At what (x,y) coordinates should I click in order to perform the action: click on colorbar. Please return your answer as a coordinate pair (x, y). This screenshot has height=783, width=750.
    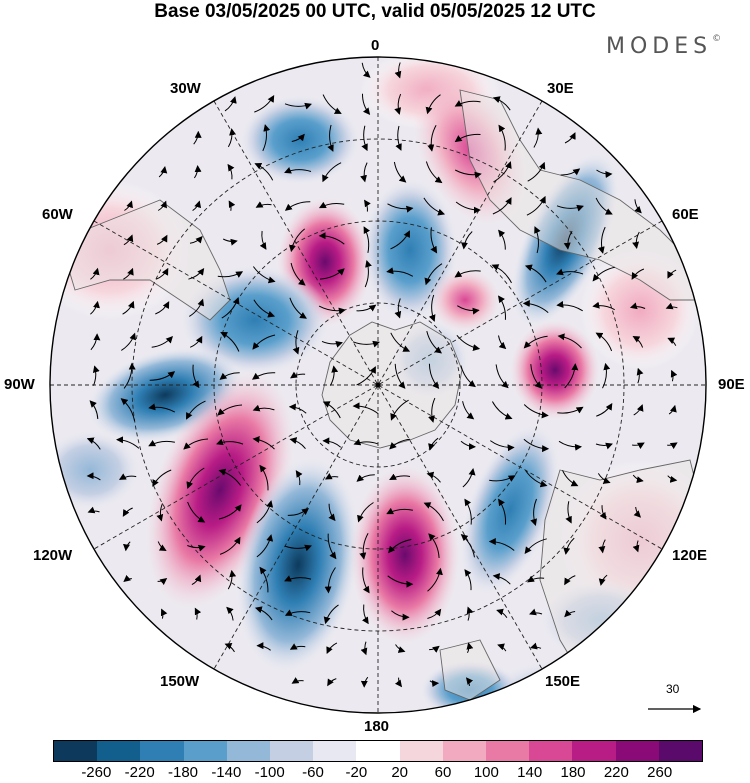
    Looking at the image, I should click on (378, 751).